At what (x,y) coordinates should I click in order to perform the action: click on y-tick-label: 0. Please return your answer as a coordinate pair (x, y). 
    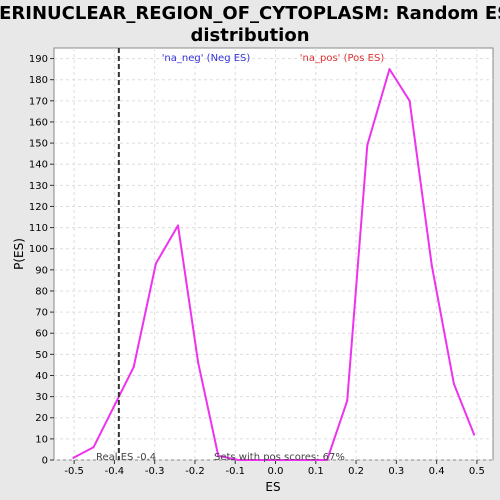
    Looking at the image, I should click on (45, 461).